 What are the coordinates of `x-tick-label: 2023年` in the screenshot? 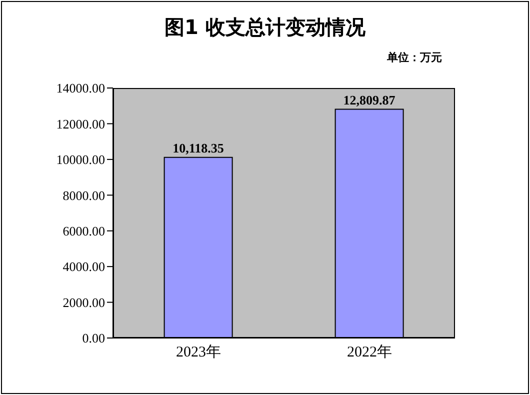 It's located at (198, 352).